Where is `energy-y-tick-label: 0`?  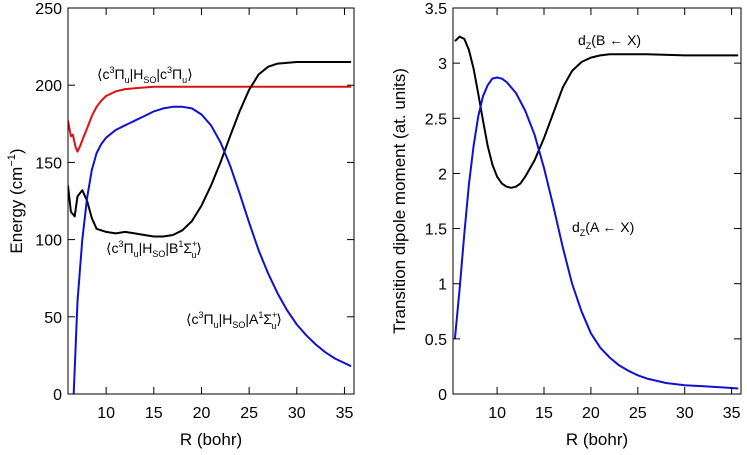 energy-y-tick-label: 0 is located at coordinates (57, 395).